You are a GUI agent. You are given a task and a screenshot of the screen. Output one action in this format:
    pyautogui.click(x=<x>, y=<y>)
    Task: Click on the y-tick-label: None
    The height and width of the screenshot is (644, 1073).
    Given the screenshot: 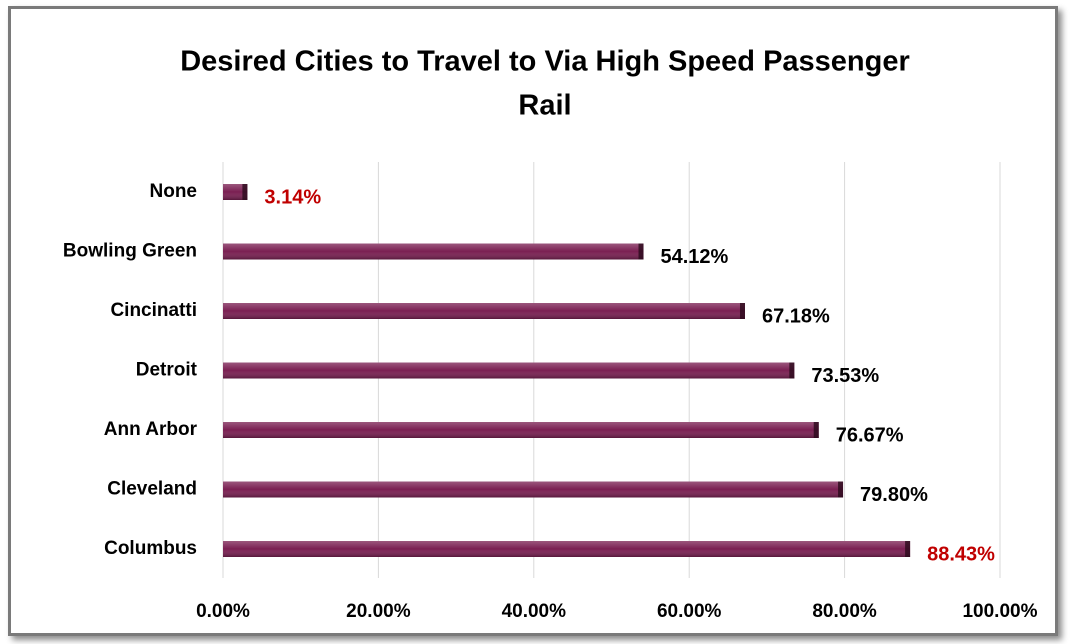 What is the action you would take?
    pyautogui.click(x=174, y=191)
    